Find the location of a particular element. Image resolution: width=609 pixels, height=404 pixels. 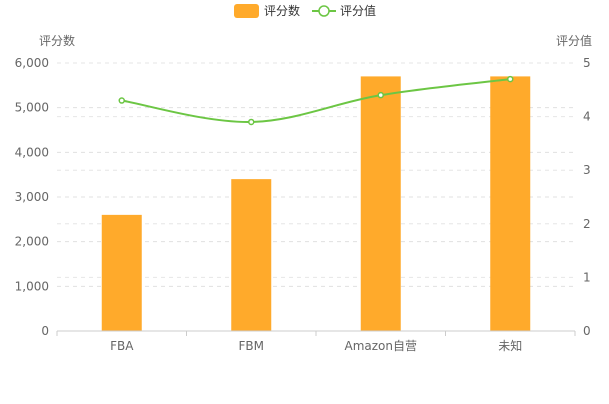

line-path is located at coordinates (316, 100).